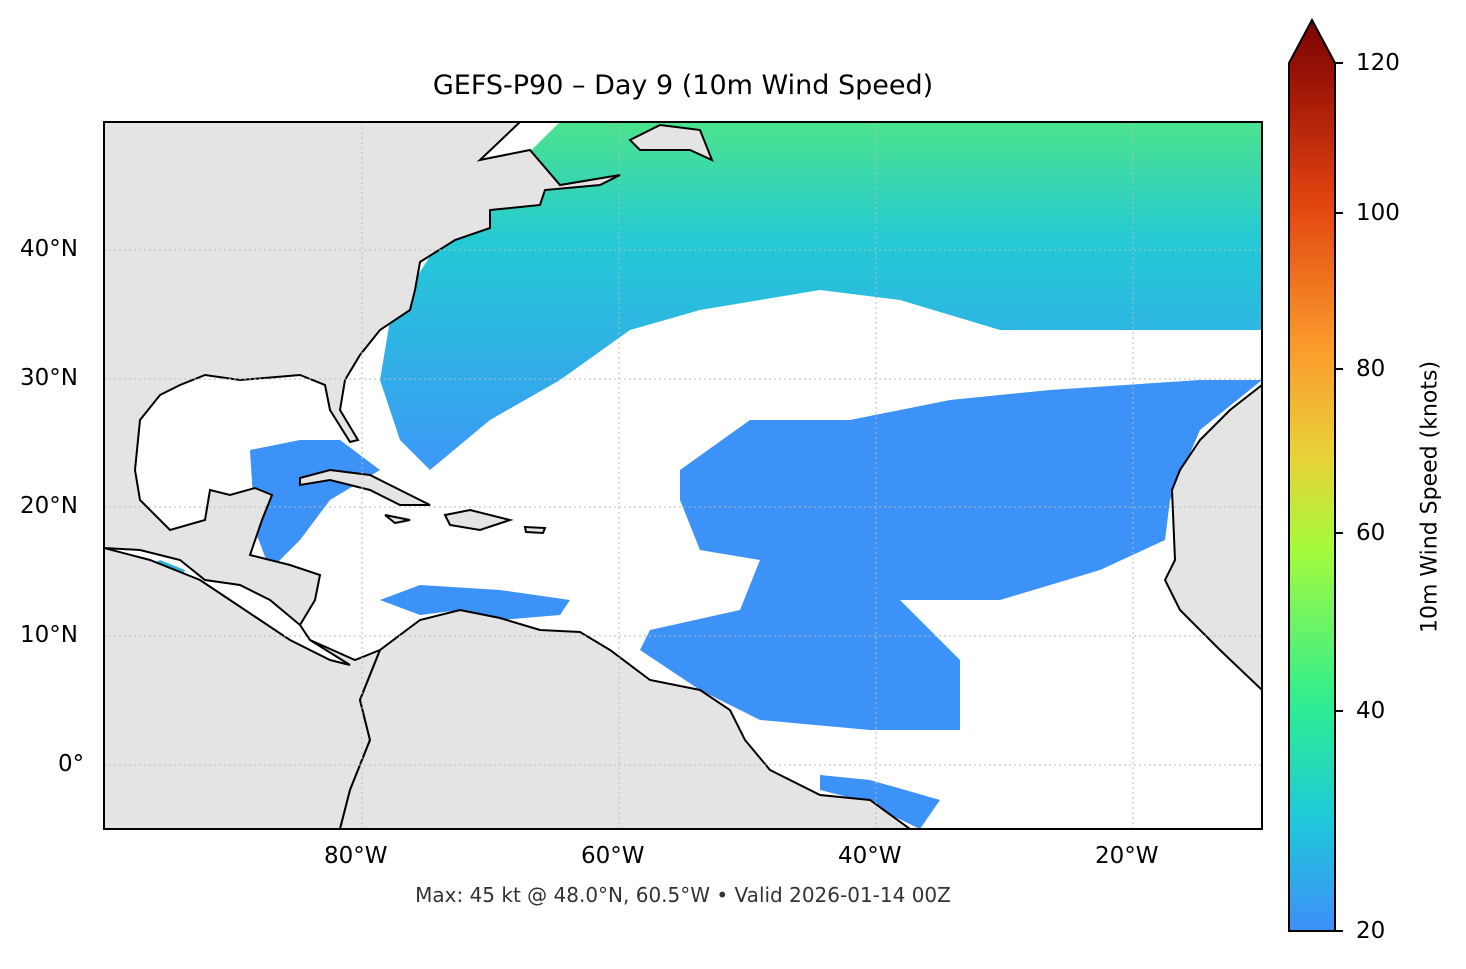 The image size is (1466, 969). I want to click on y-tick-label: 40°N, so click(49, 249).